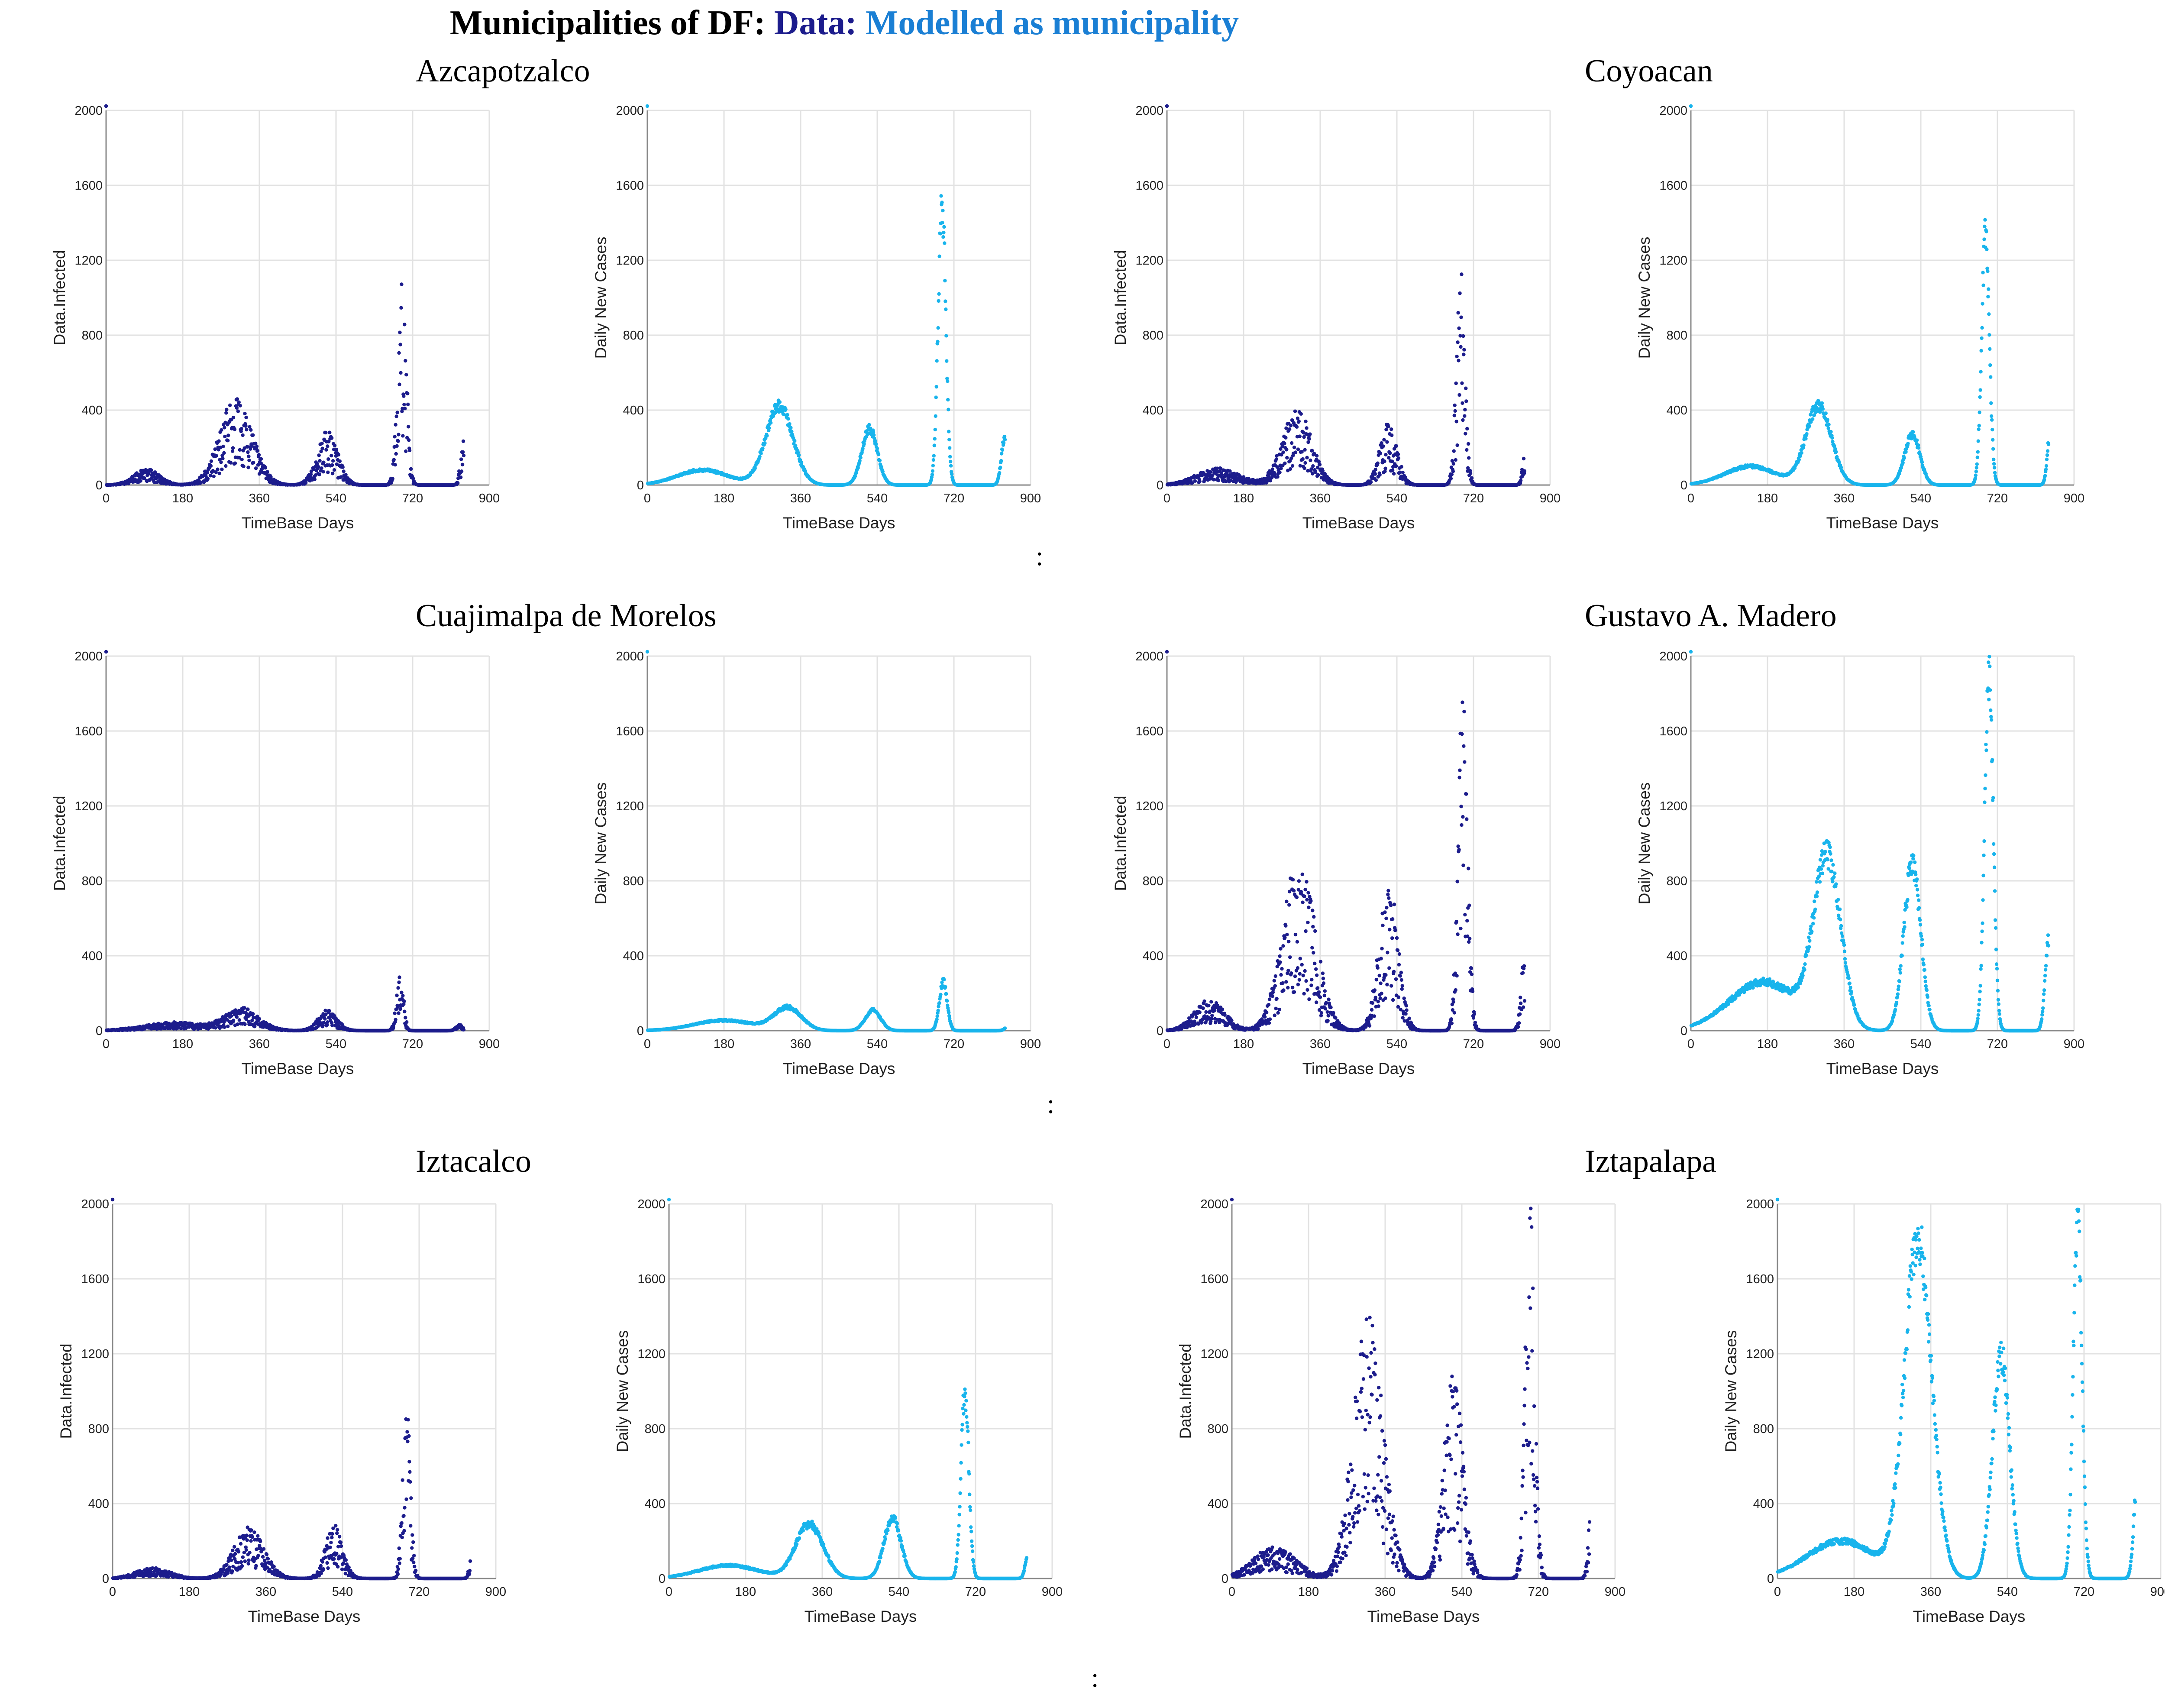 The height and width of the screenshot is (1708, 2165). What do you see at coordinates (106, 1044) in the screenshot?
I see `x-tick-label: 0` at bounding box center [106, 1044].